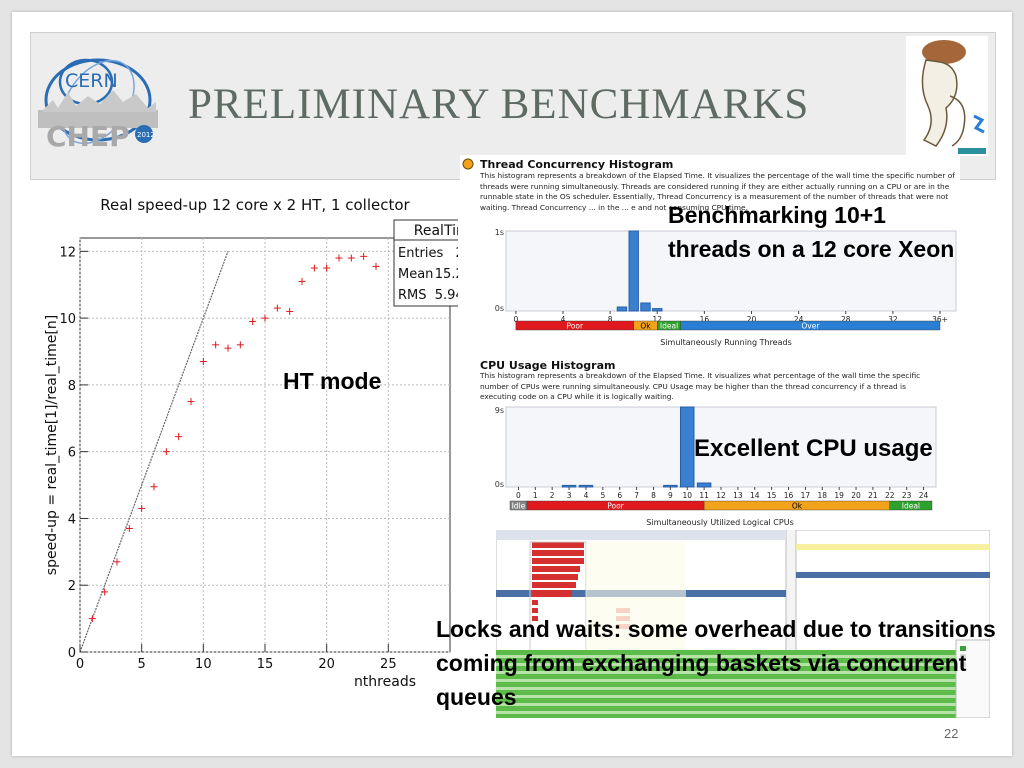 This screenshot has width=1024, height=768. What do you see at coordinates (846, 319) in the screenshot?
I see `x-tick-label: 28` at bounding box center [846, 319].